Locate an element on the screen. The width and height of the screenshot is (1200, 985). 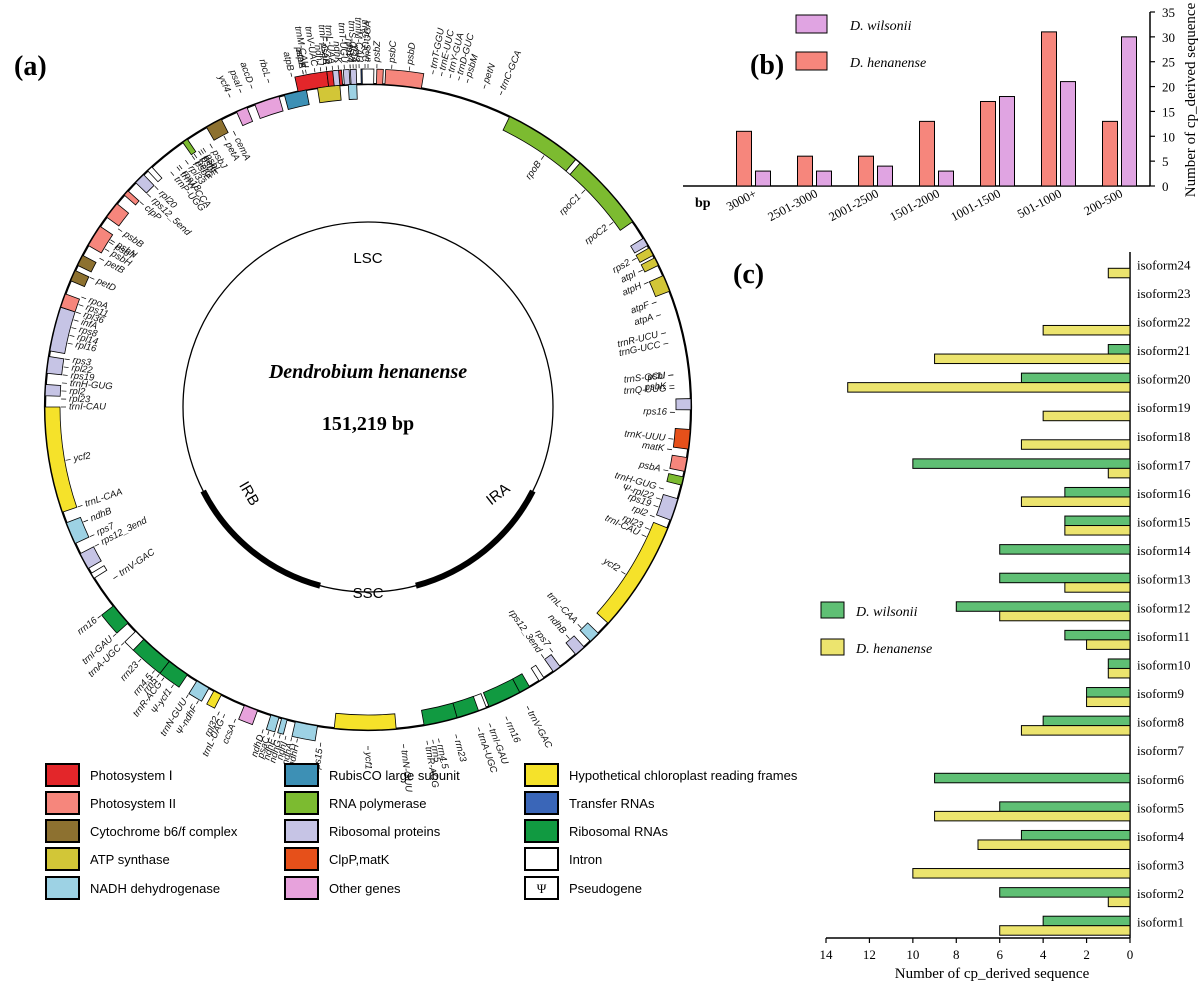
bar-c-d-wilsonii-isoform12 is located at coordinates (1043, 606).